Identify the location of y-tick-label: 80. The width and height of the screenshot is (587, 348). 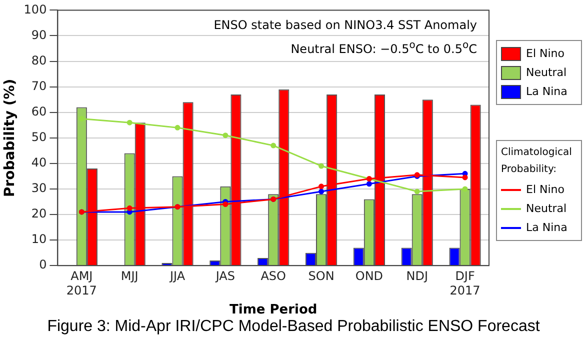
(39, 60).